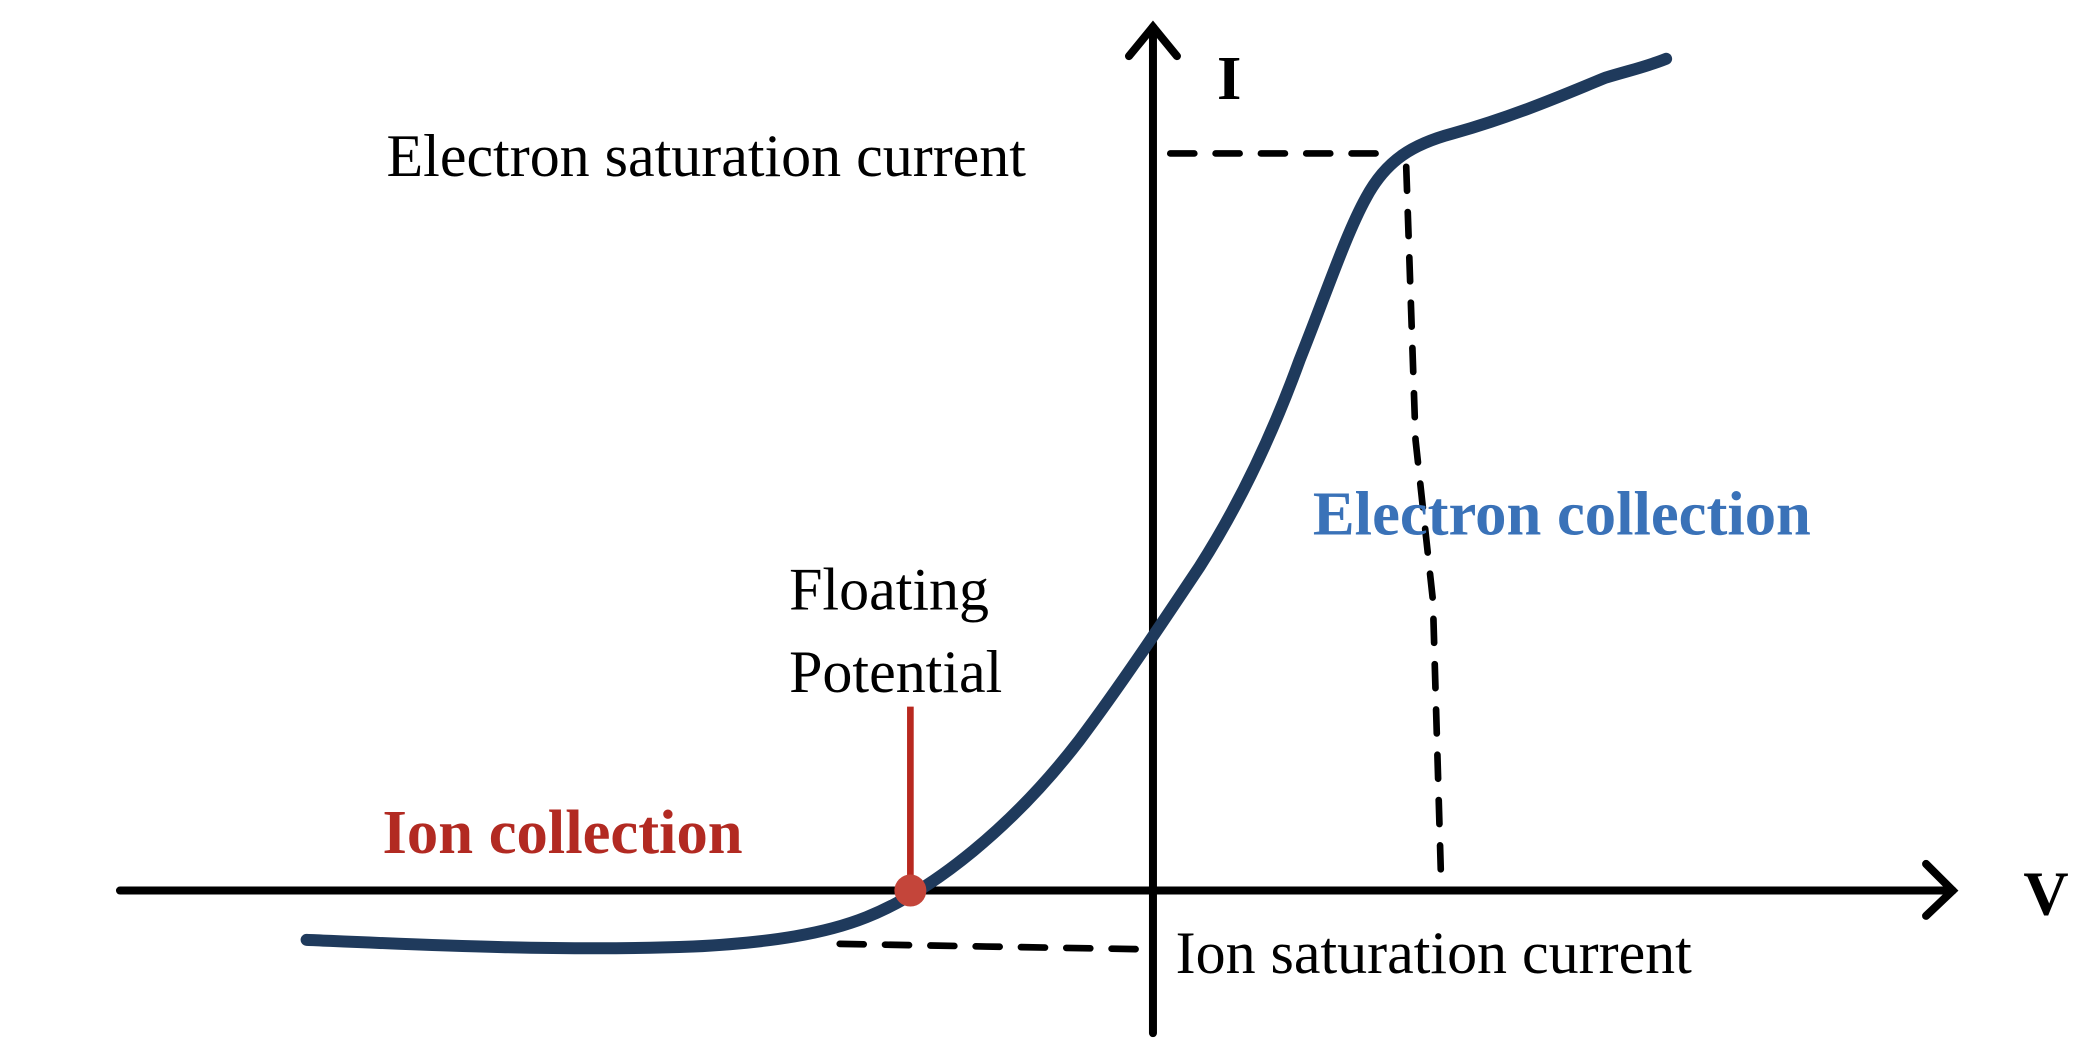  What do you see at coordinates (2045, 894) in the screenshot?
I see `x-axis-label: V` at bounding box center [2045, 894].